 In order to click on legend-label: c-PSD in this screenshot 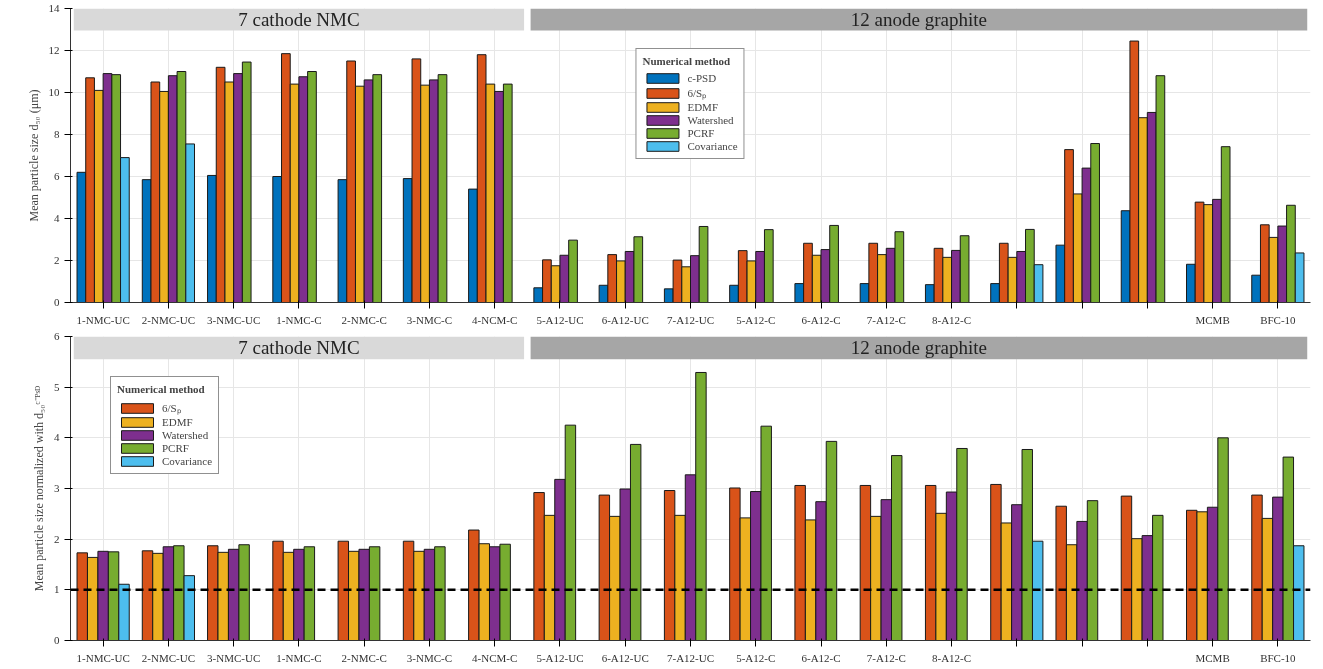, I will do `click(702, 78)`.